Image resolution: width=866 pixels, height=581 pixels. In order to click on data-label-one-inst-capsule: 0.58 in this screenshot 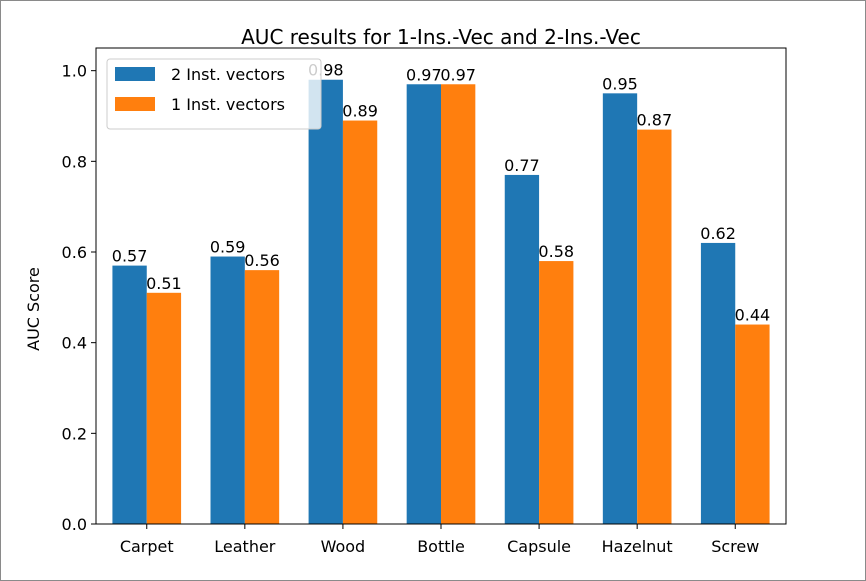, I will do `click(556, 251)`.